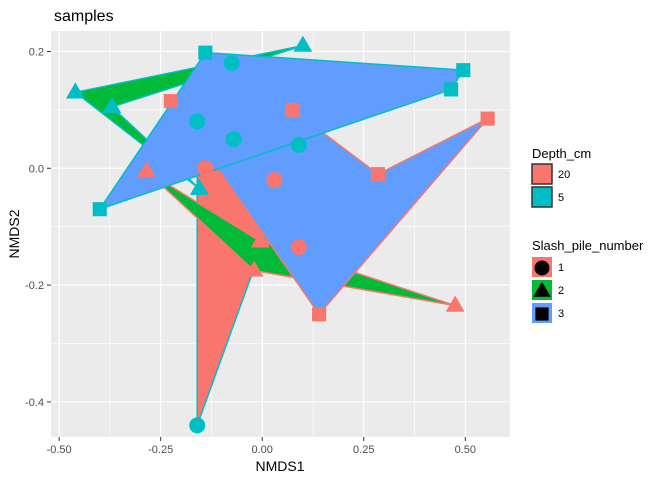 The image size is (672, 485). I want to click on legend-depth-title: Depth_cm, so click(561, 153).